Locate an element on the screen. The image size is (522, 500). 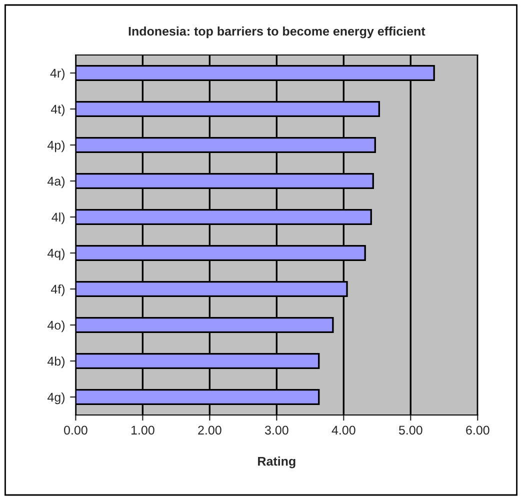
x-tick-label: 4.00 is located at coordinates (344, 430).